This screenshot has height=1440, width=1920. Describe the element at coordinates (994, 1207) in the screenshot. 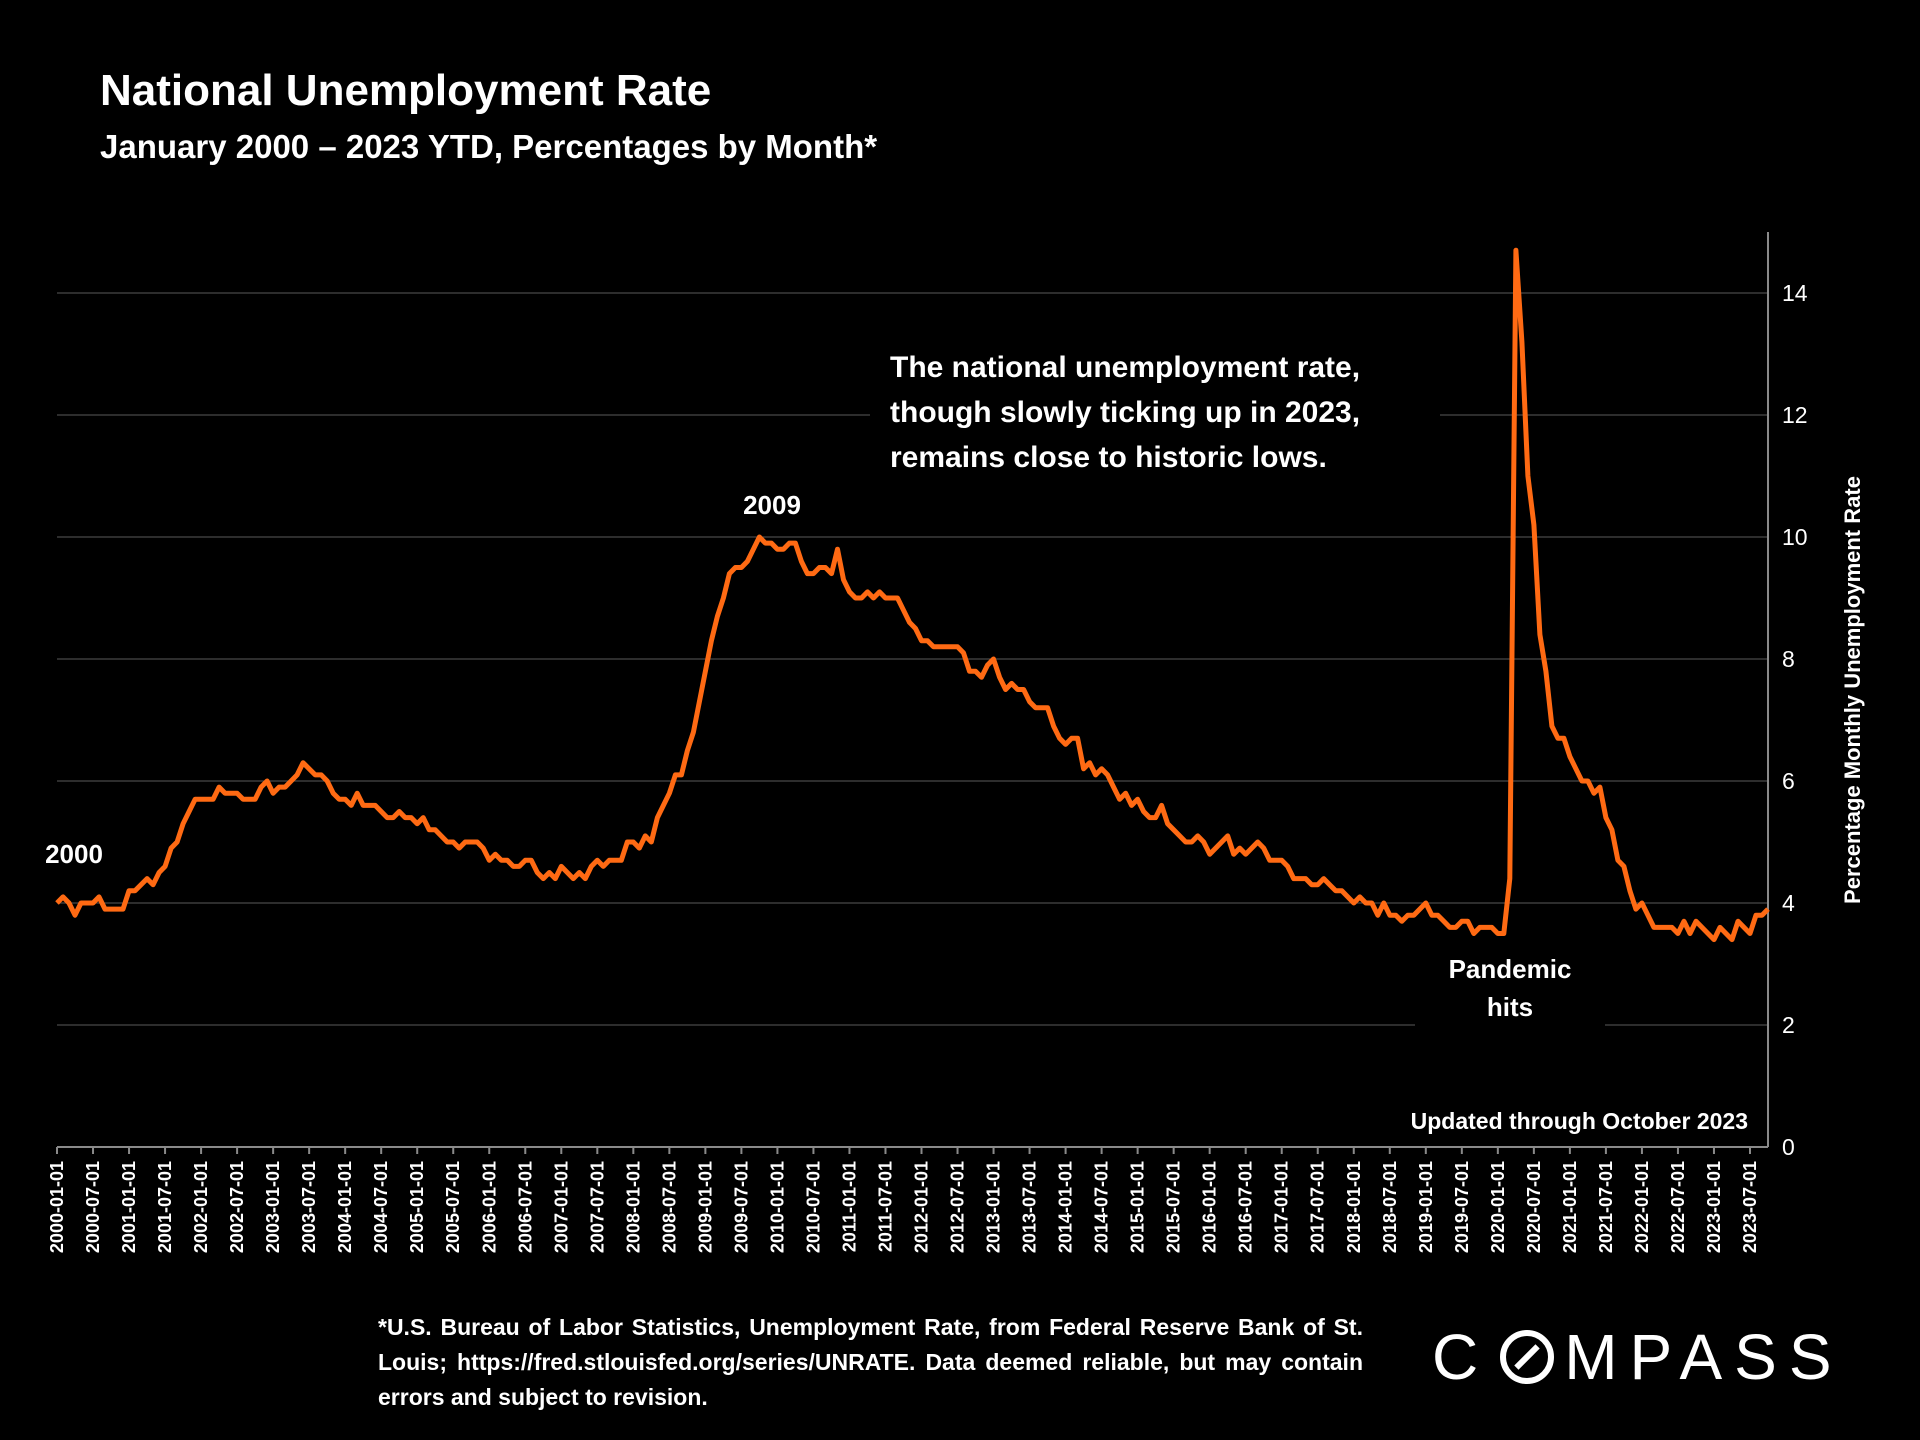

I see `x-tick-label: 2013-01-01` at that location.